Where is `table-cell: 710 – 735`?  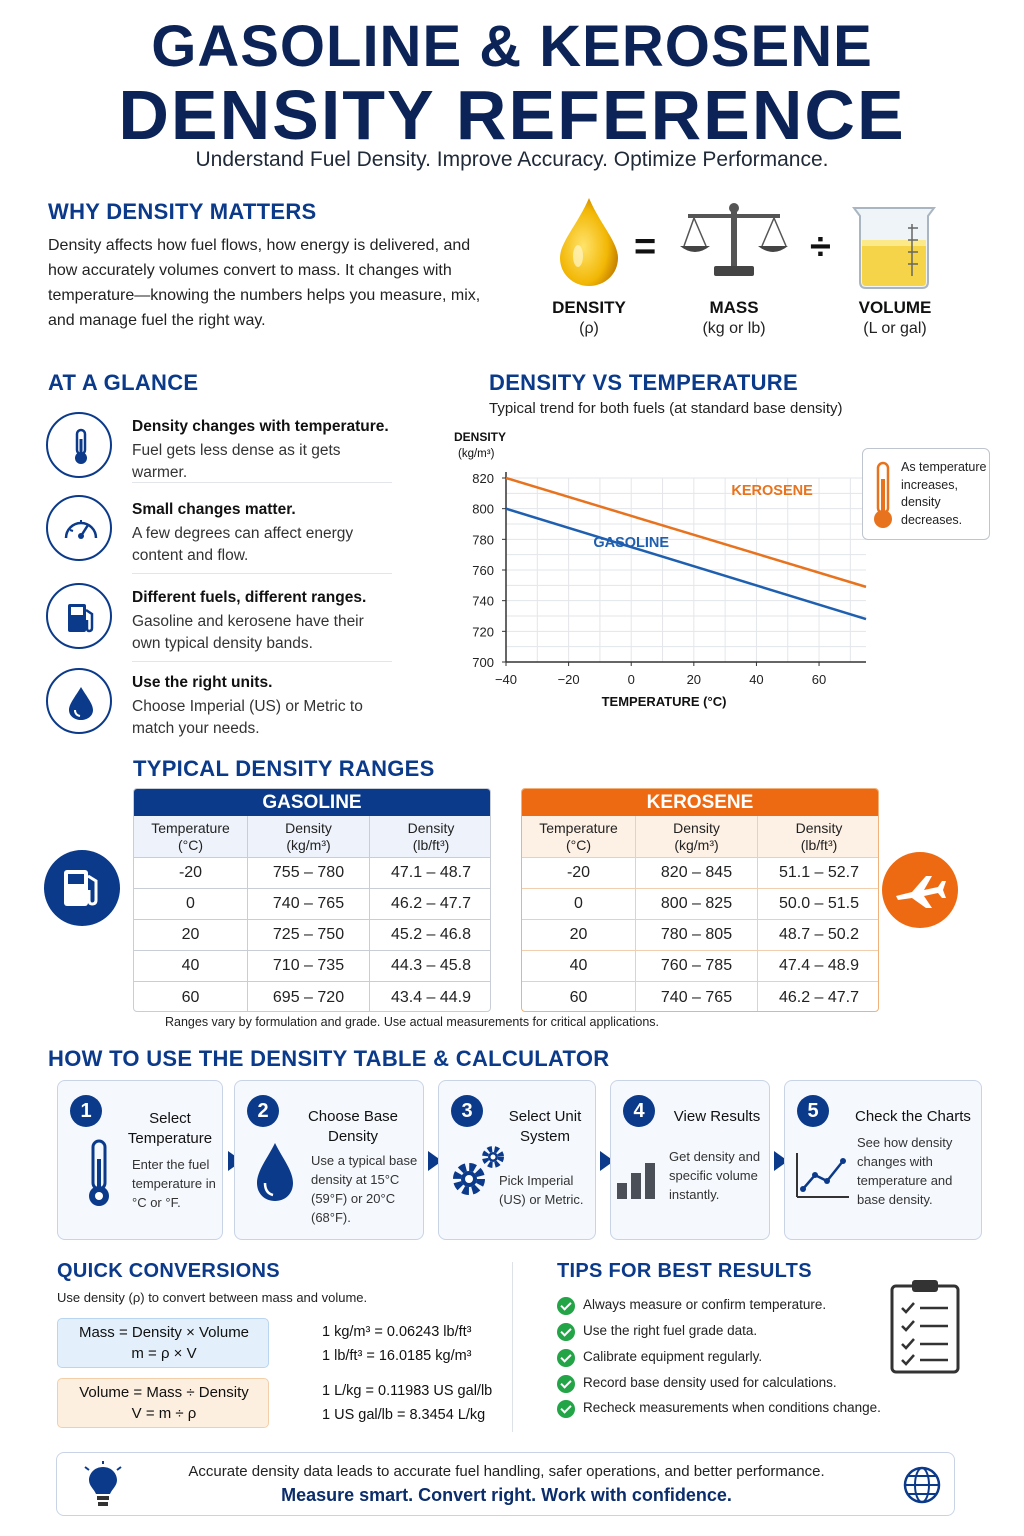 table-cell: 710 – 735 is located at coordinates (309, 966).